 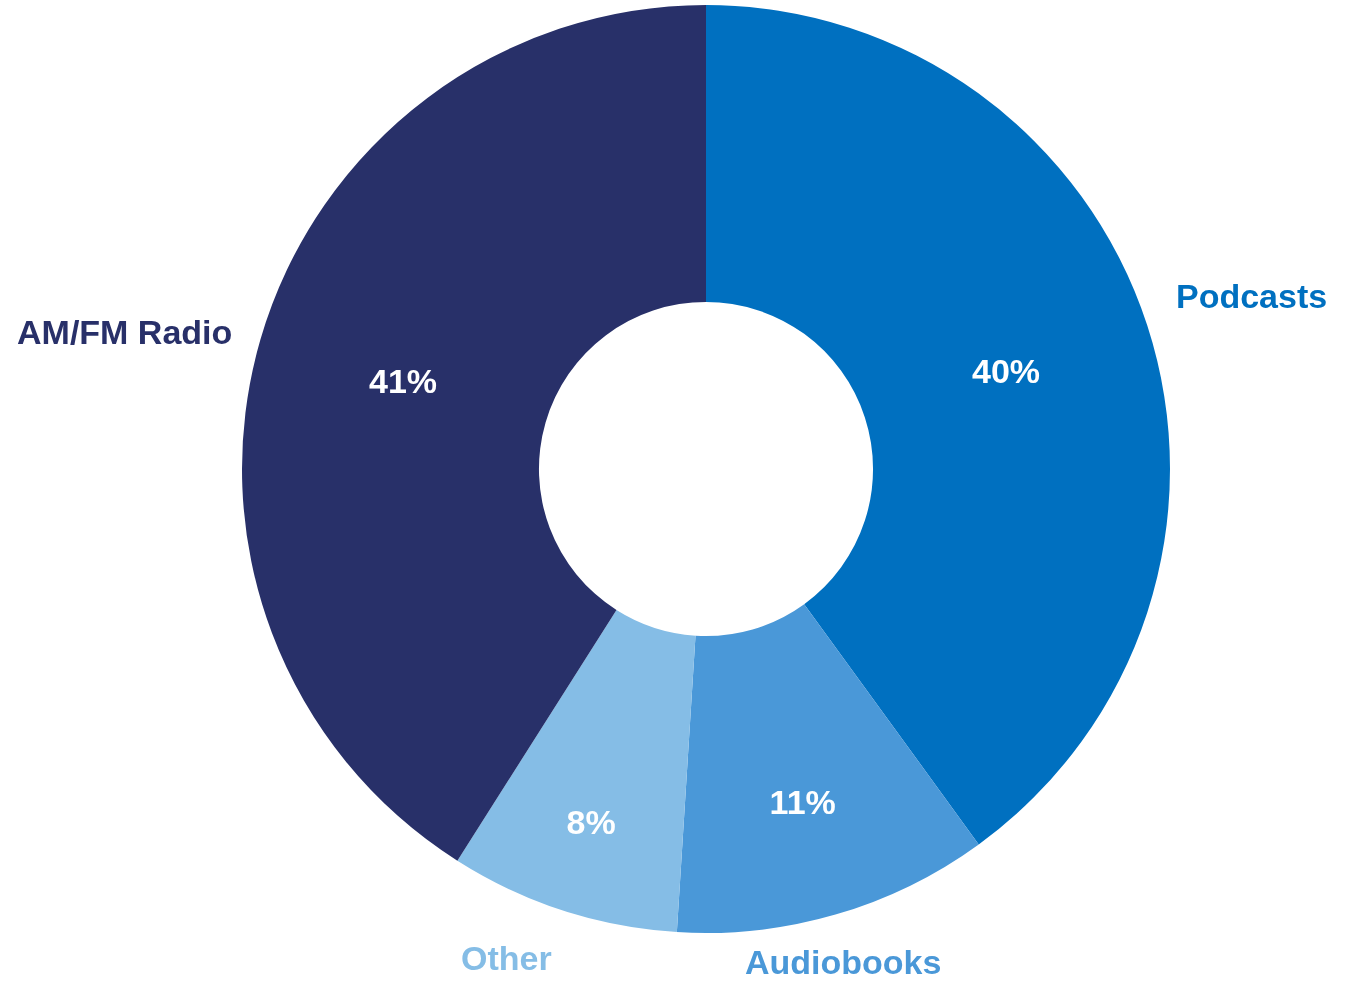 What do you see at coordinates (1006, 371) in the screenshot?
I see `data-label: 40%` at bounding box center [1006, 371].